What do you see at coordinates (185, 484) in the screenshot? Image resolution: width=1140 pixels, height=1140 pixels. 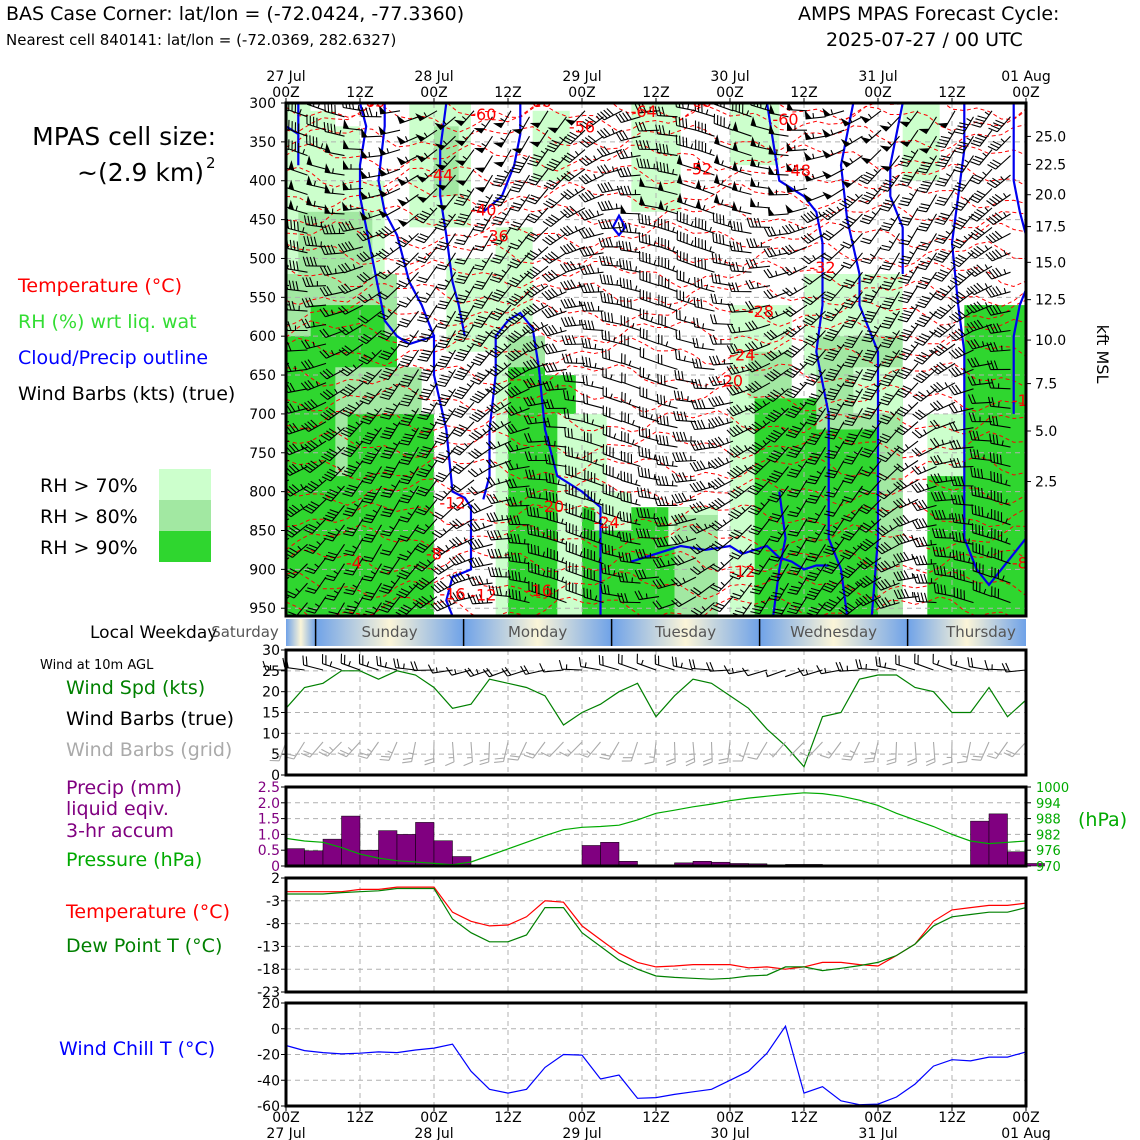 I see `rh-legend-swatch` at bounding box center [185, 484].